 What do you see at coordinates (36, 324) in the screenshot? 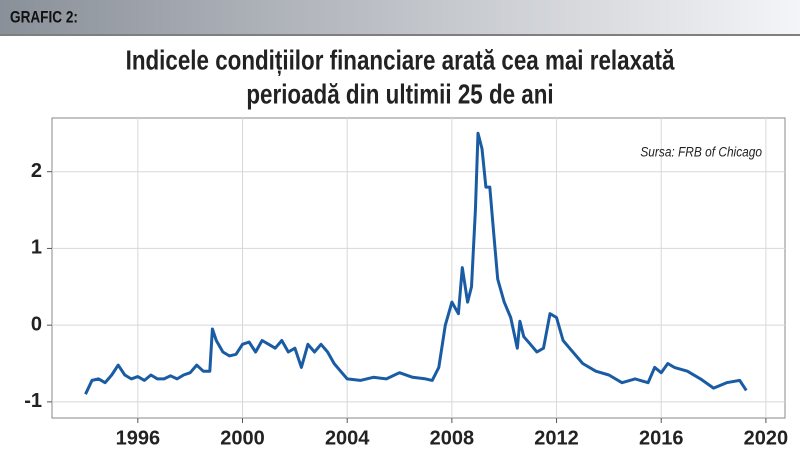
I see `y-tick-label: 0` at bounding box center [36, 324].